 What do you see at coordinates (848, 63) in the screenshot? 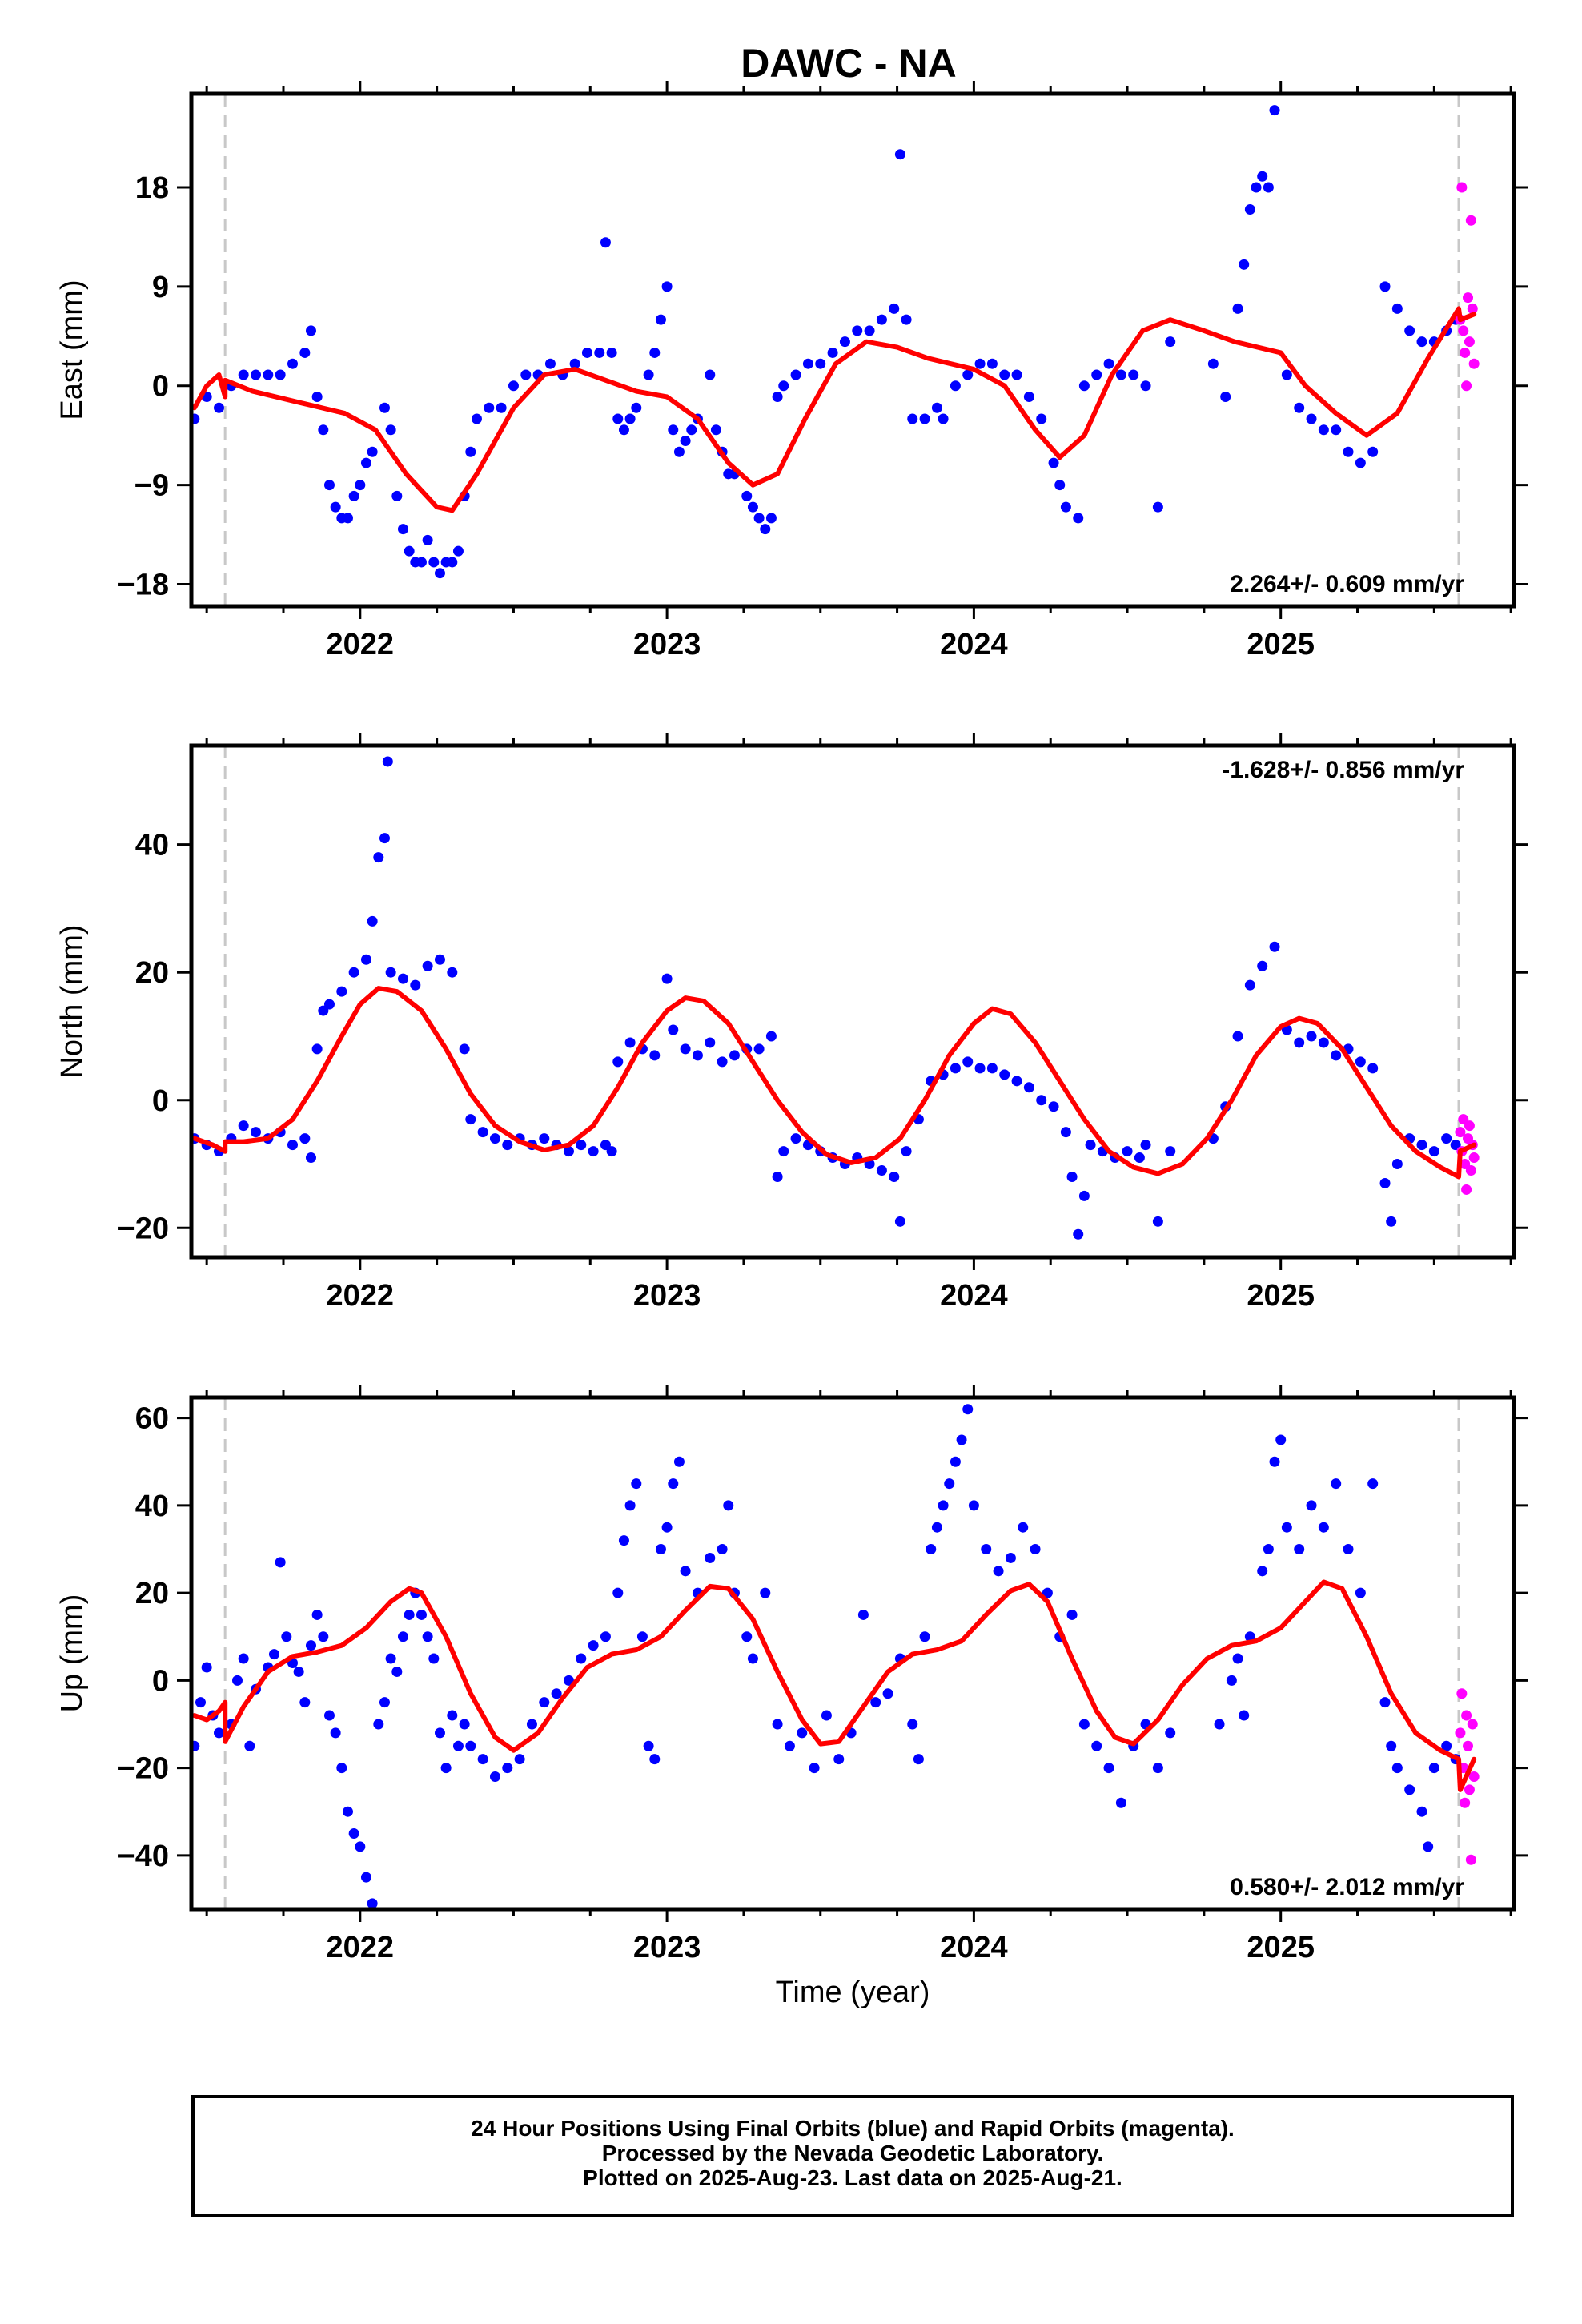
I see `chart-title: DAWC - NA` at bounding box center [848, 63].